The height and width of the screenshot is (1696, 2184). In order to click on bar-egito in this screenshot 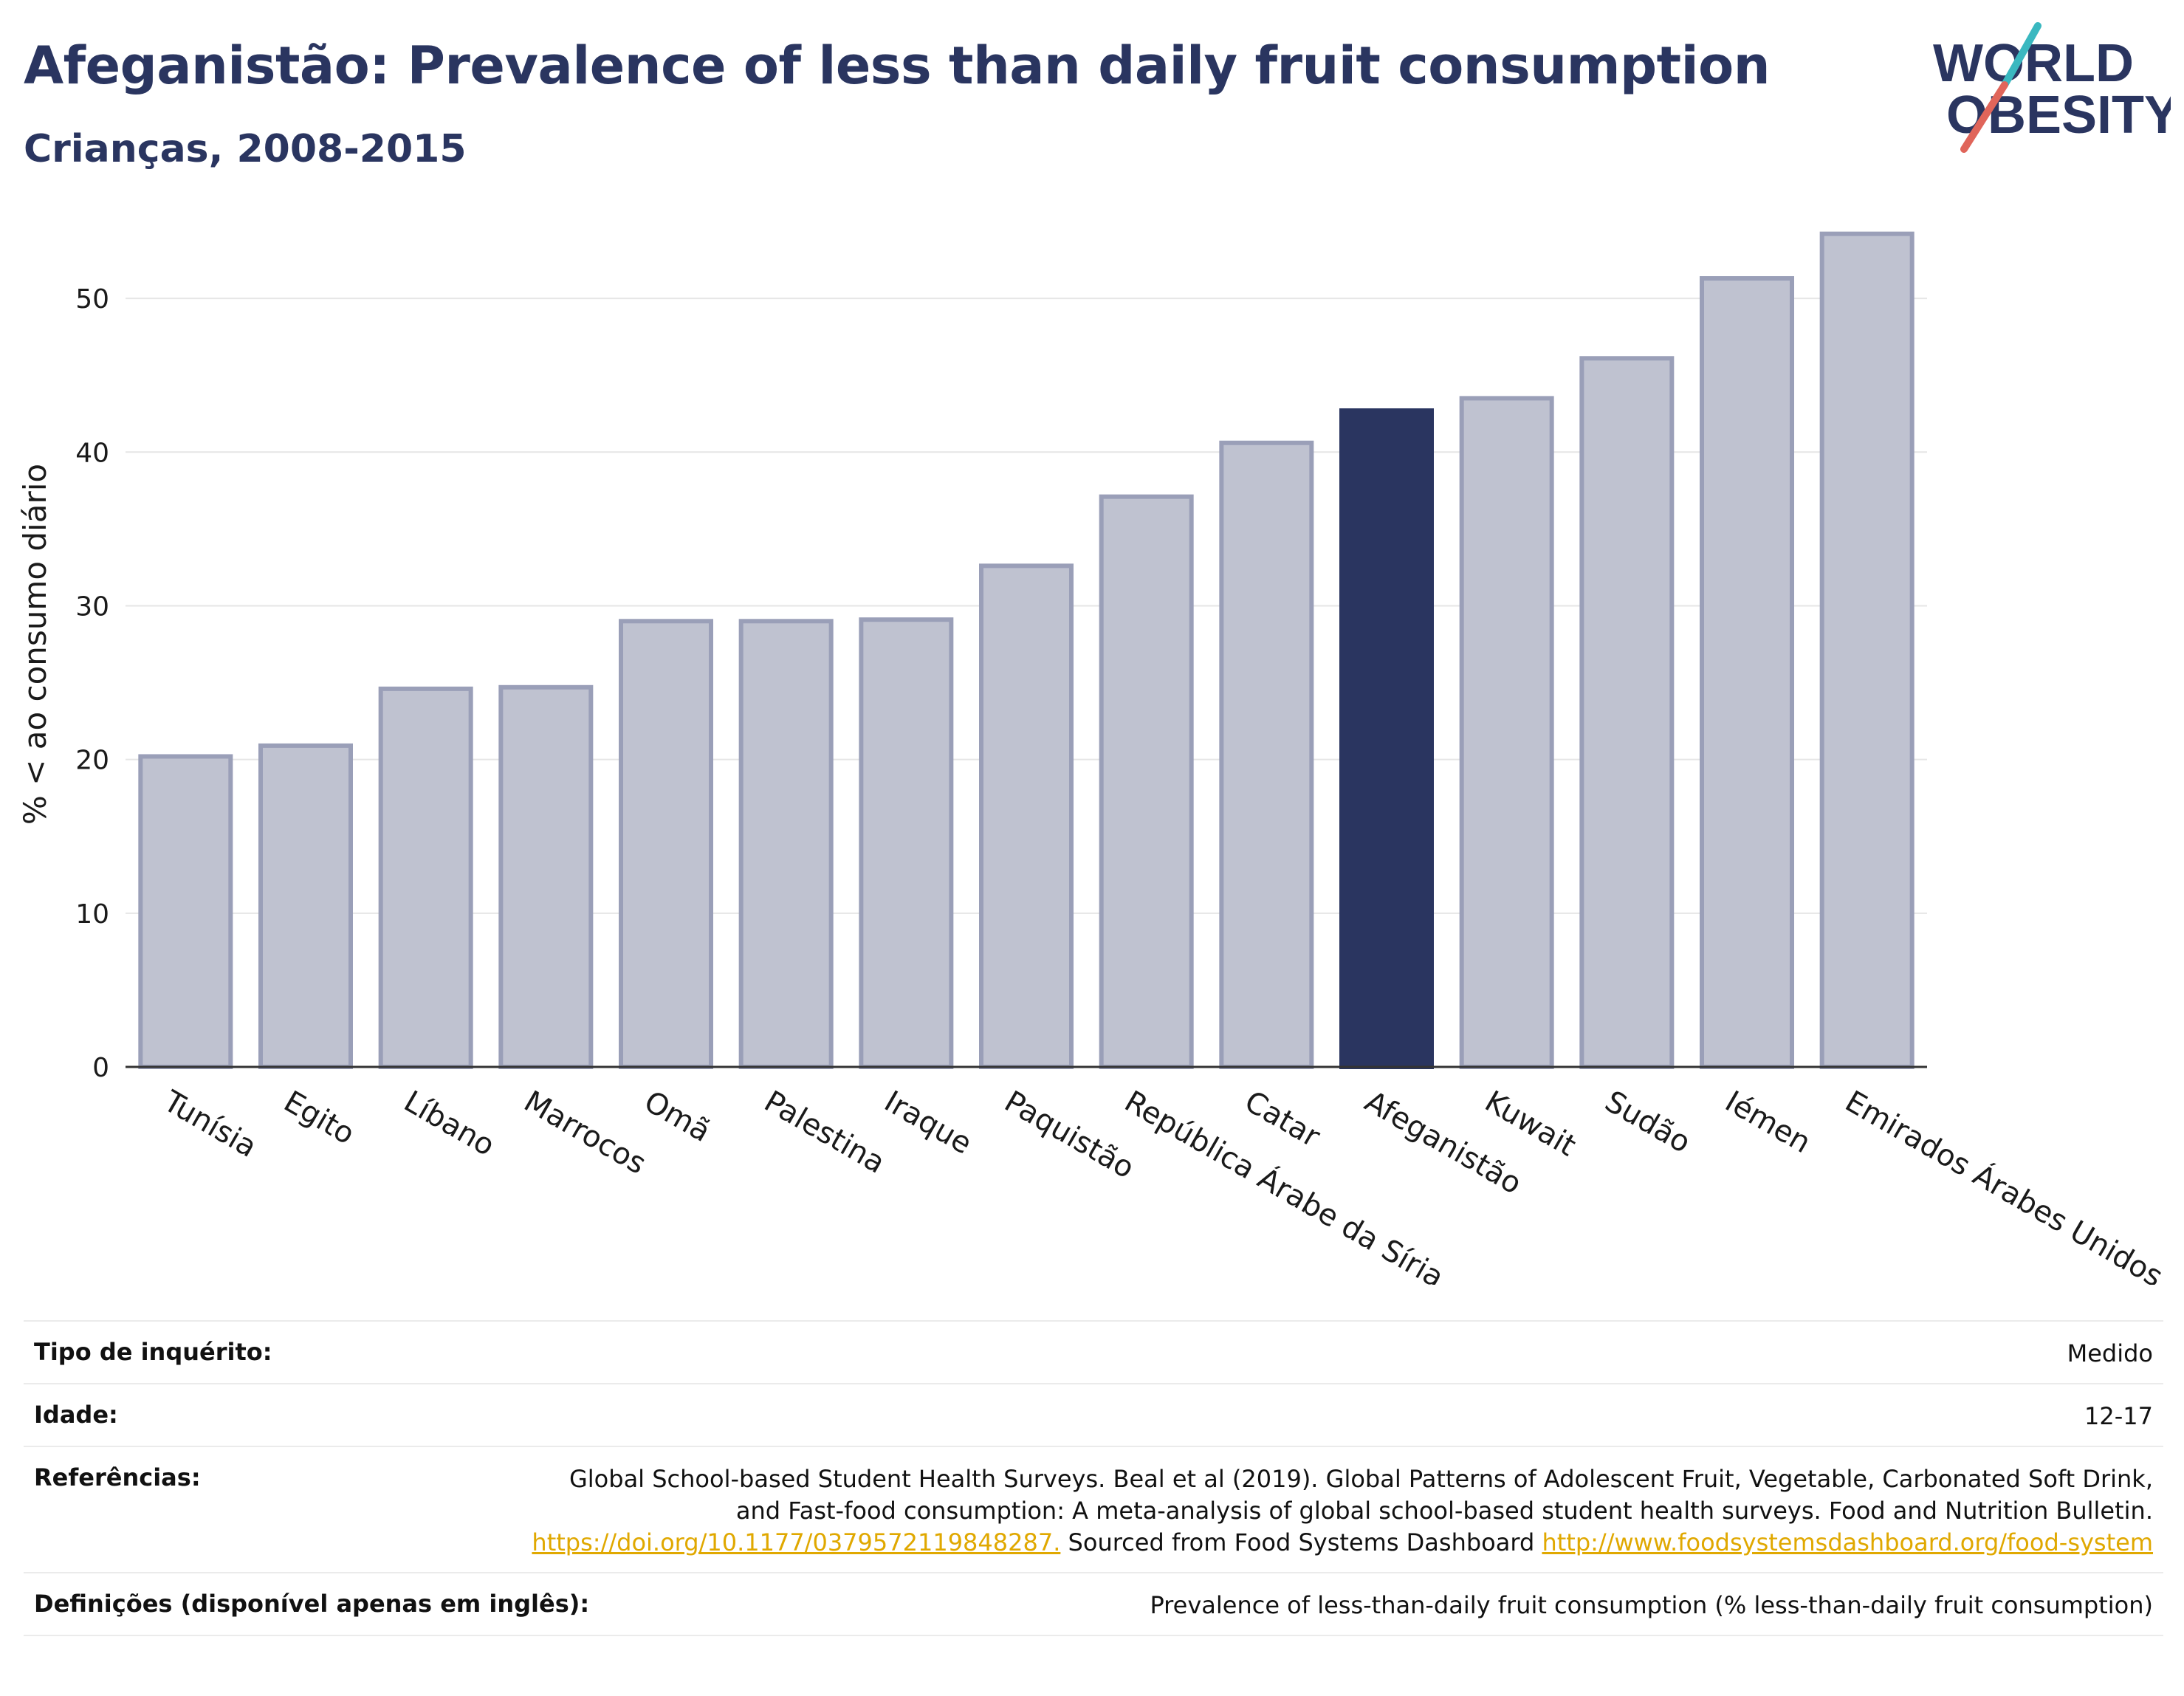, I will do `click(306, 907)`.